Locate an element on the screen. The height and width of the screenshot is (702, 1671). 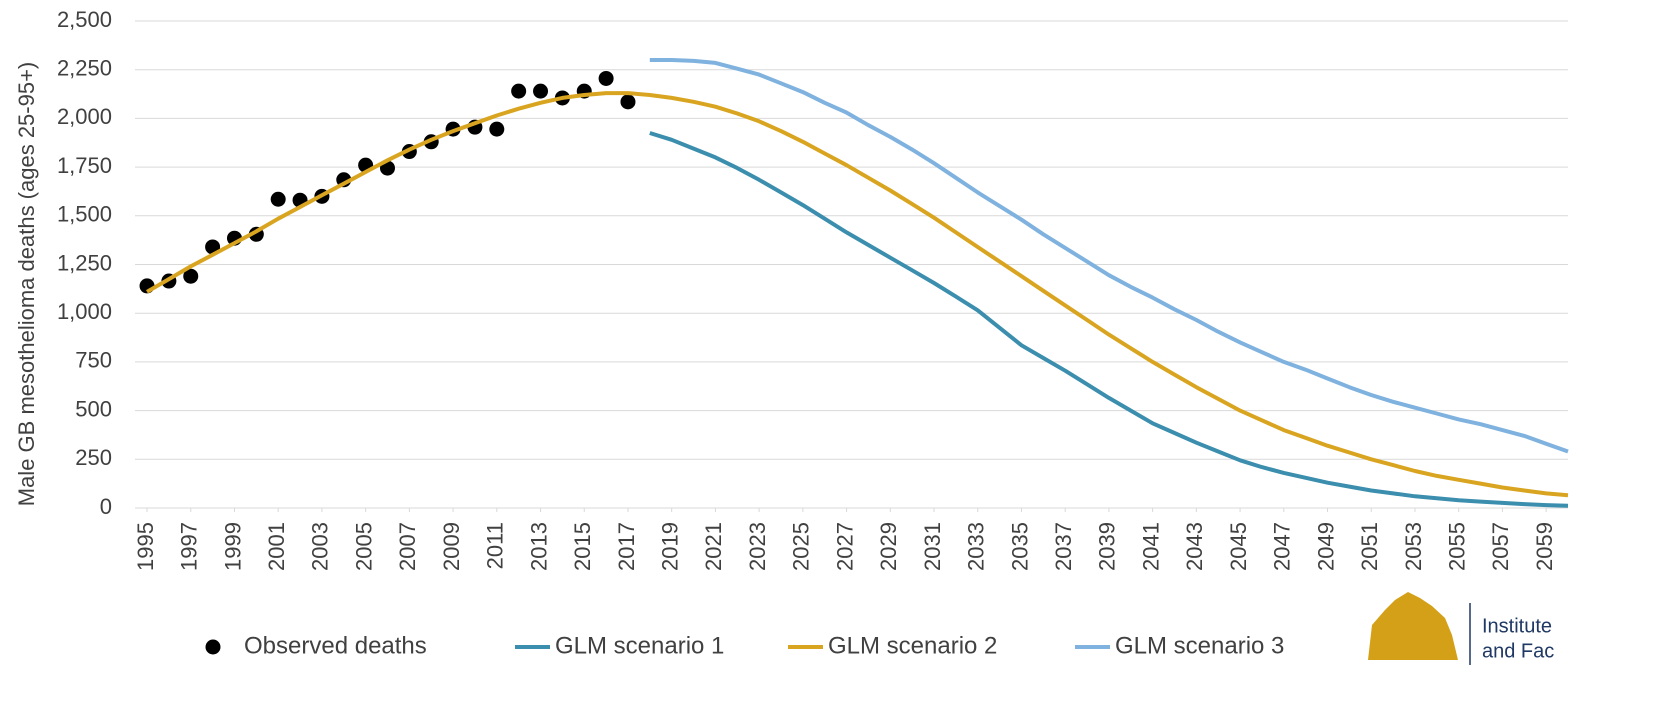
legend-marker is located at coordinates (213, 647).